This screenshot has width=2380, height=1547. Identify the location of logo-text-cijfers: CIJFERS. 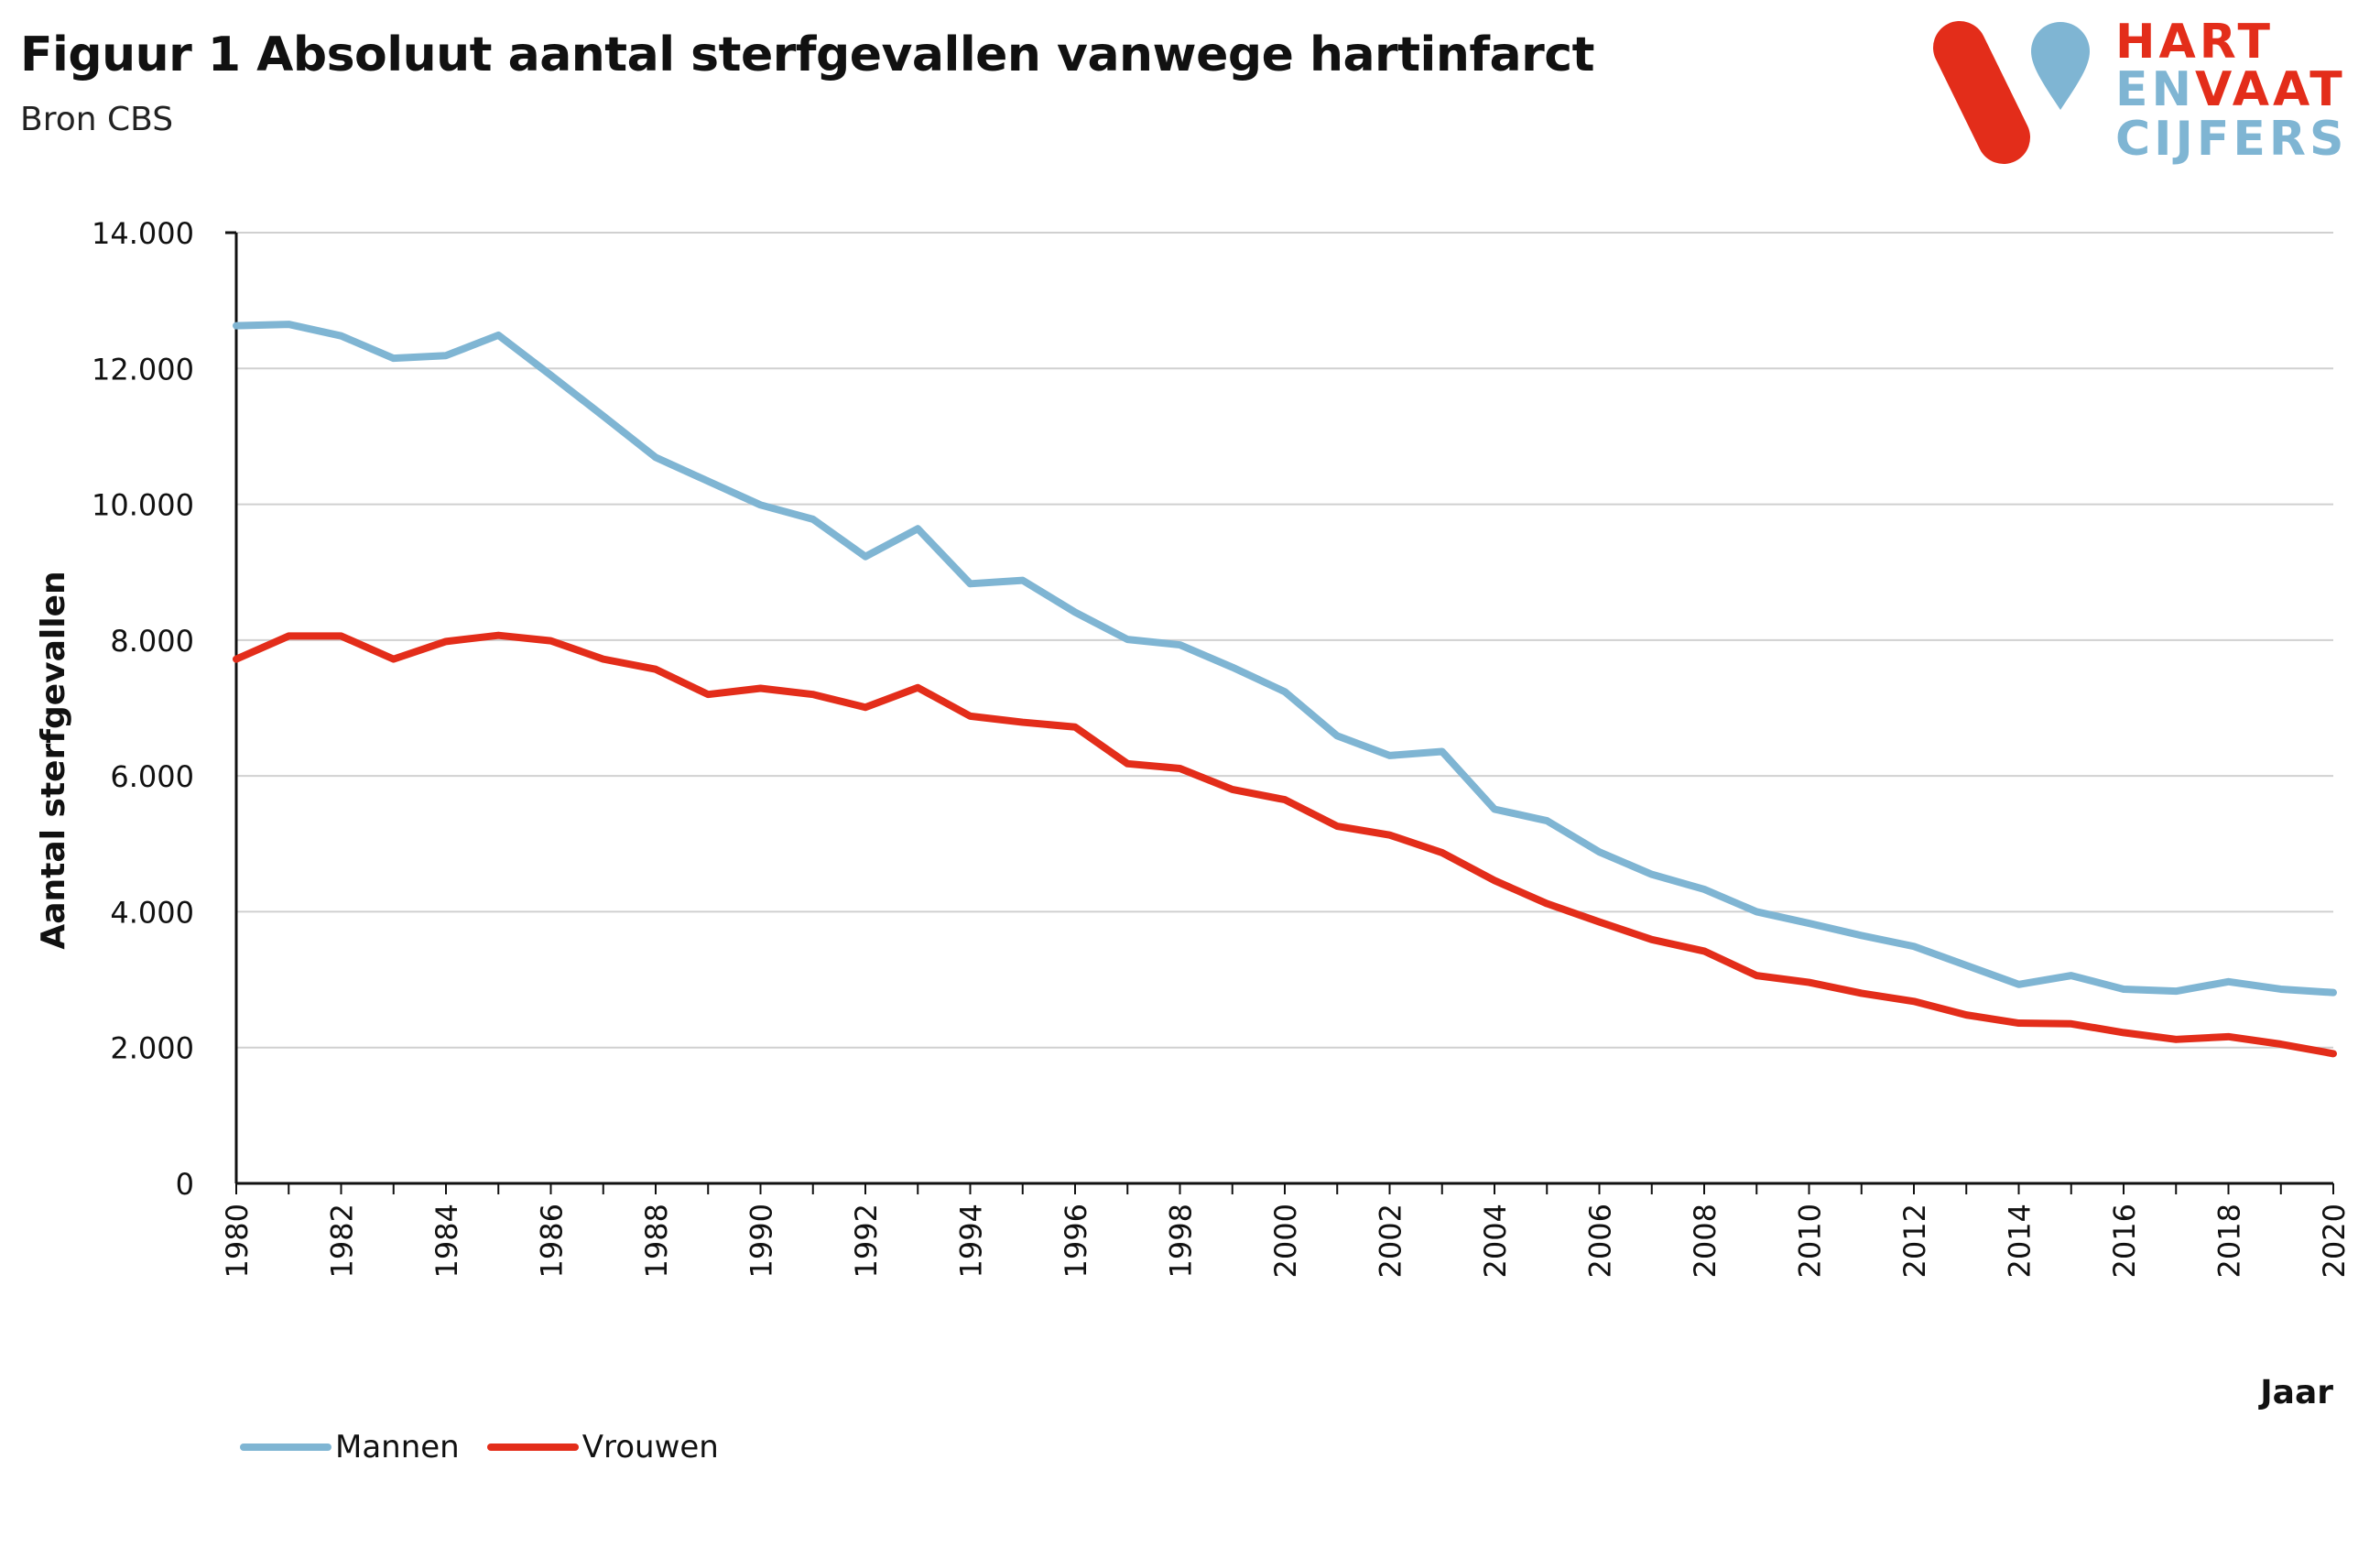
(2231, 139).